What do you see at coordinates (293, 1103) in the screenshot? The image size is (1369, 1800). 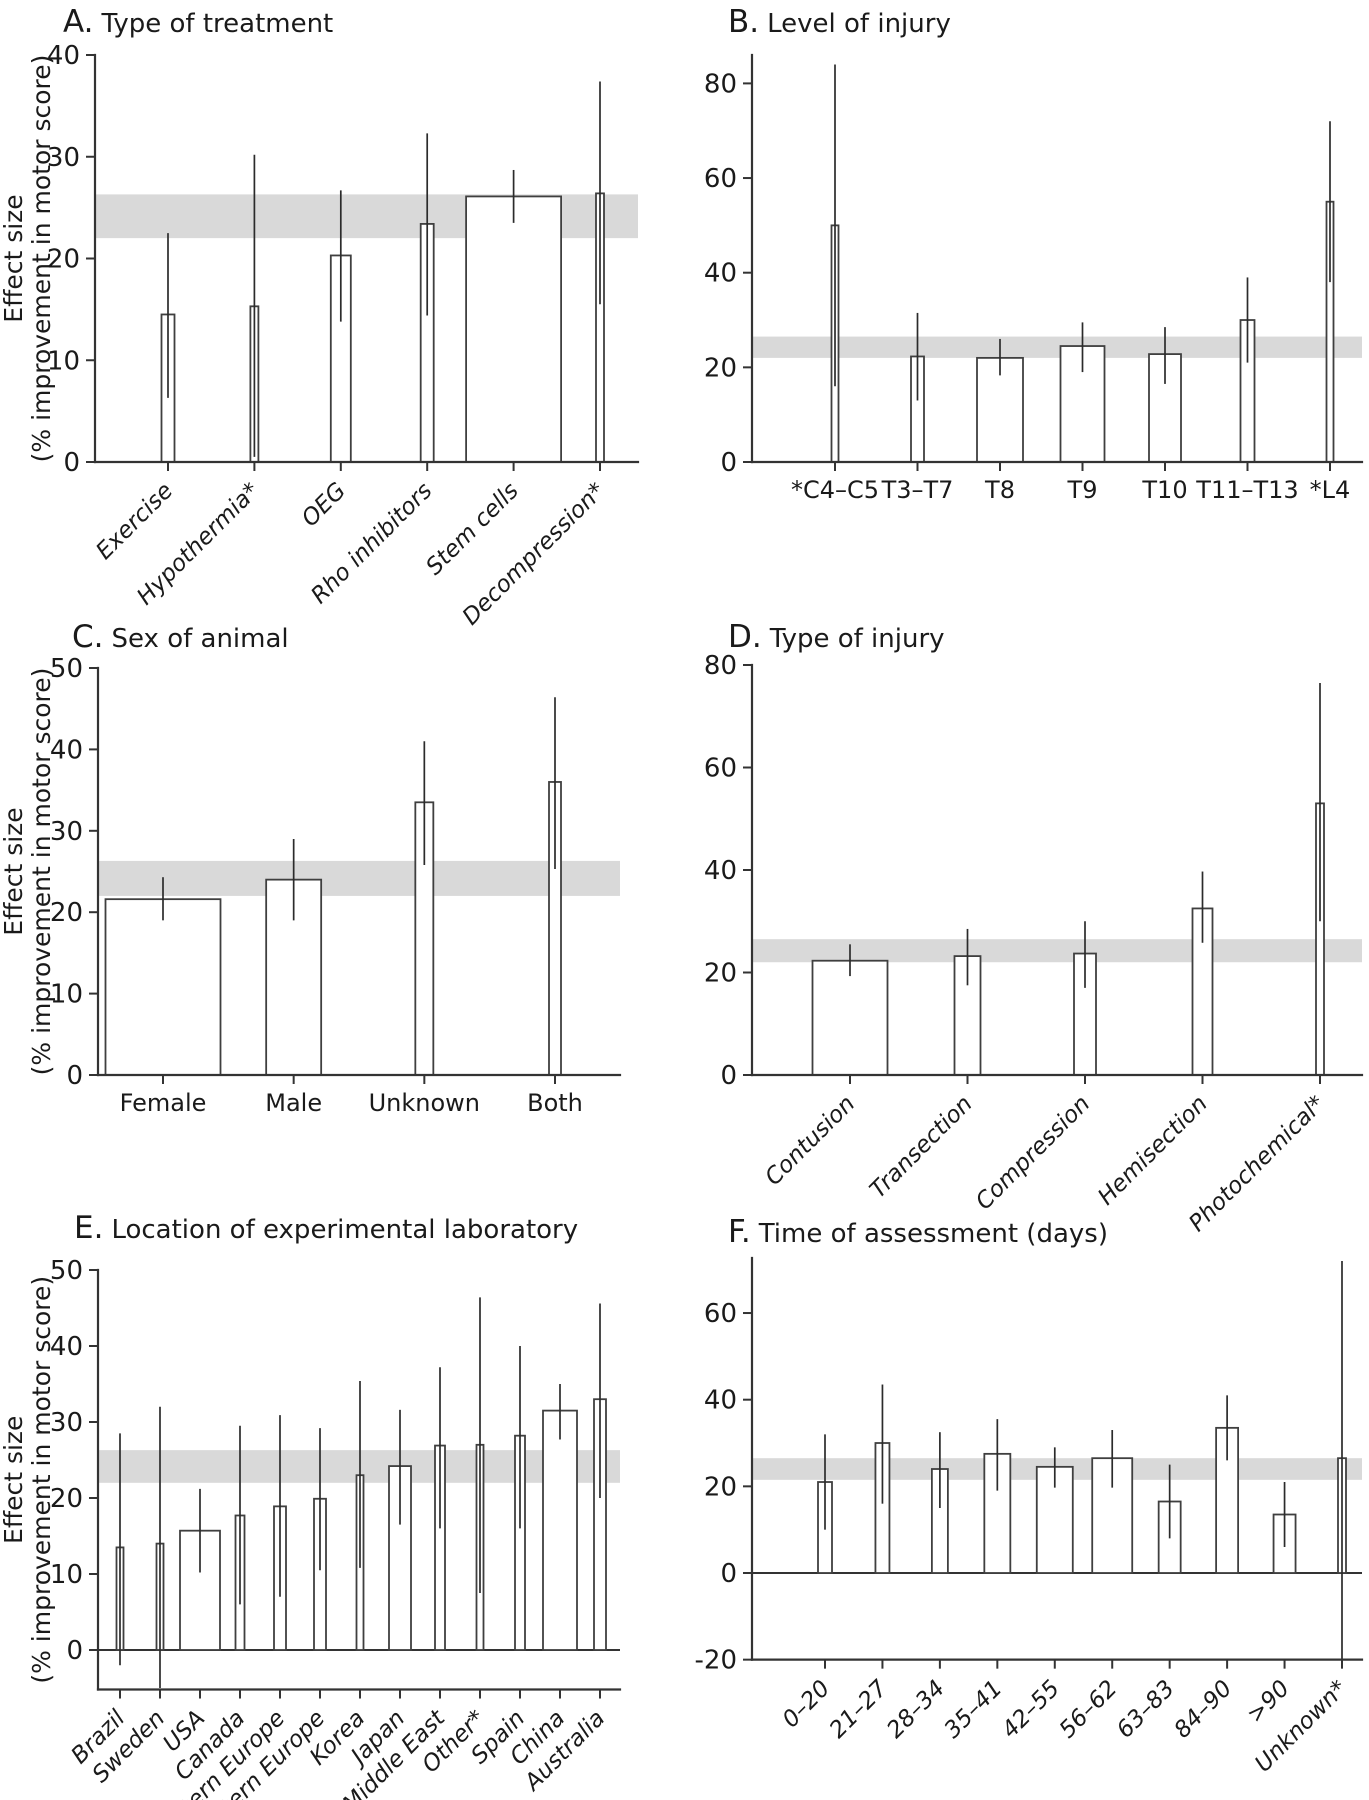 I see `category-label: Male` at bounding box center [293, 1103].